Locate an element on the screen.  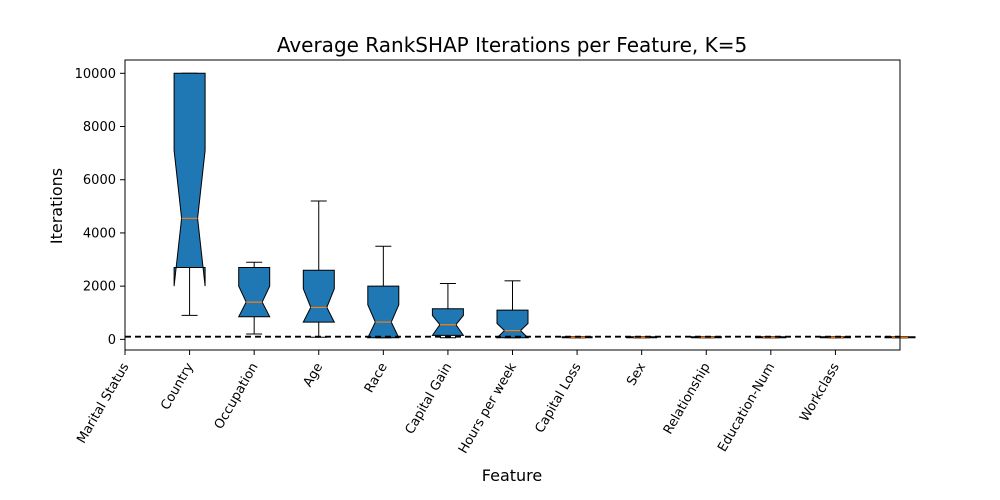
x-tick-label: Capital Gain is located at coordinates (429, 398).